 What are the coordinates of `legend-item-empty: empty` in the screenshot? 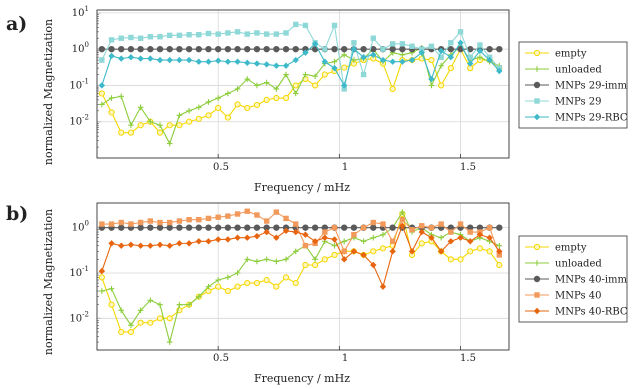 It's located at (556, 54).